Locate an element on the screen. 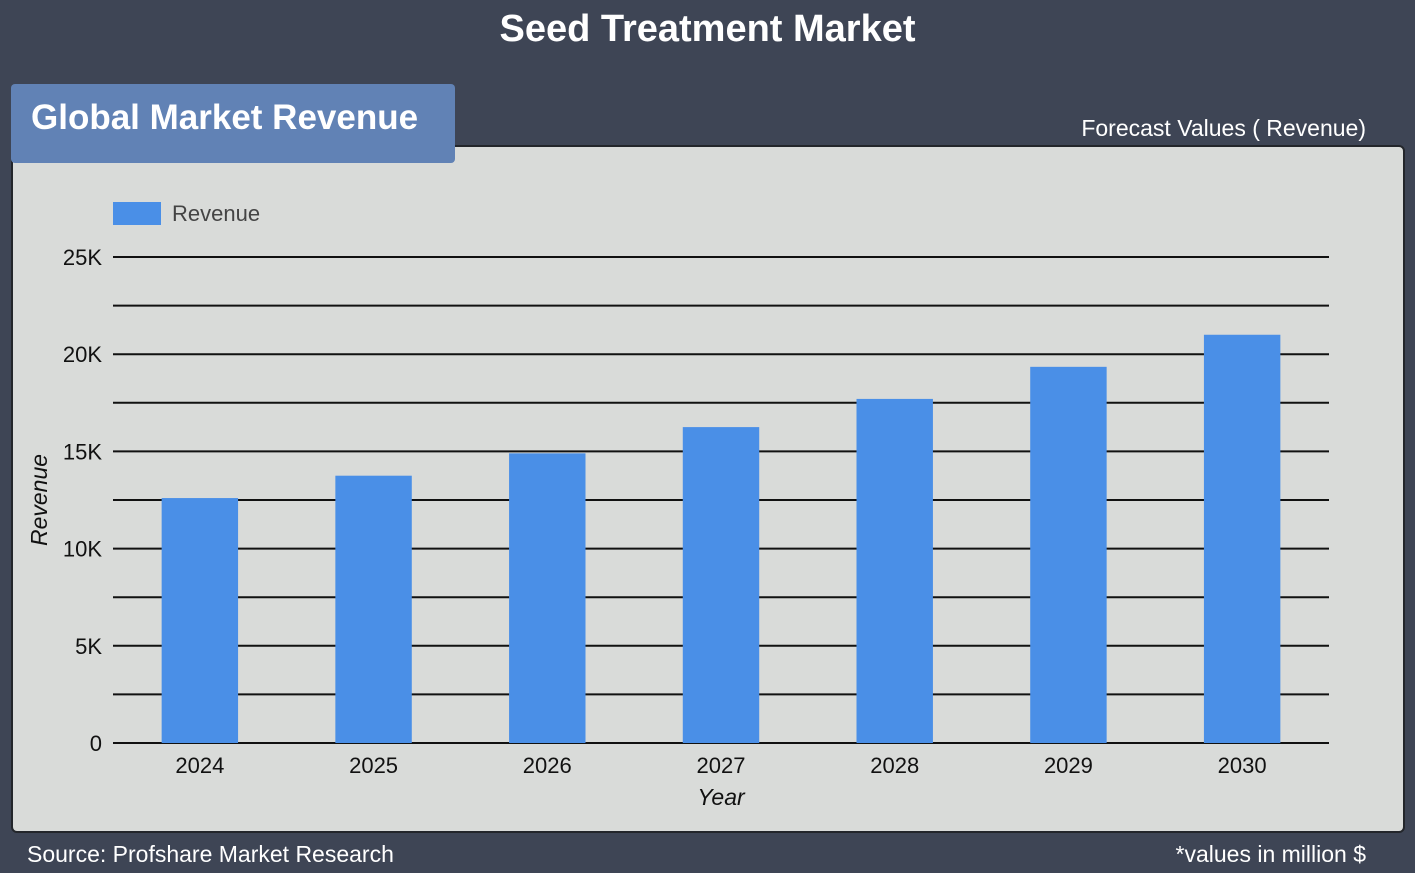 This screenshot has width=1415, height=873. y-tick-label: 5K is located at coordinates (88, 646).